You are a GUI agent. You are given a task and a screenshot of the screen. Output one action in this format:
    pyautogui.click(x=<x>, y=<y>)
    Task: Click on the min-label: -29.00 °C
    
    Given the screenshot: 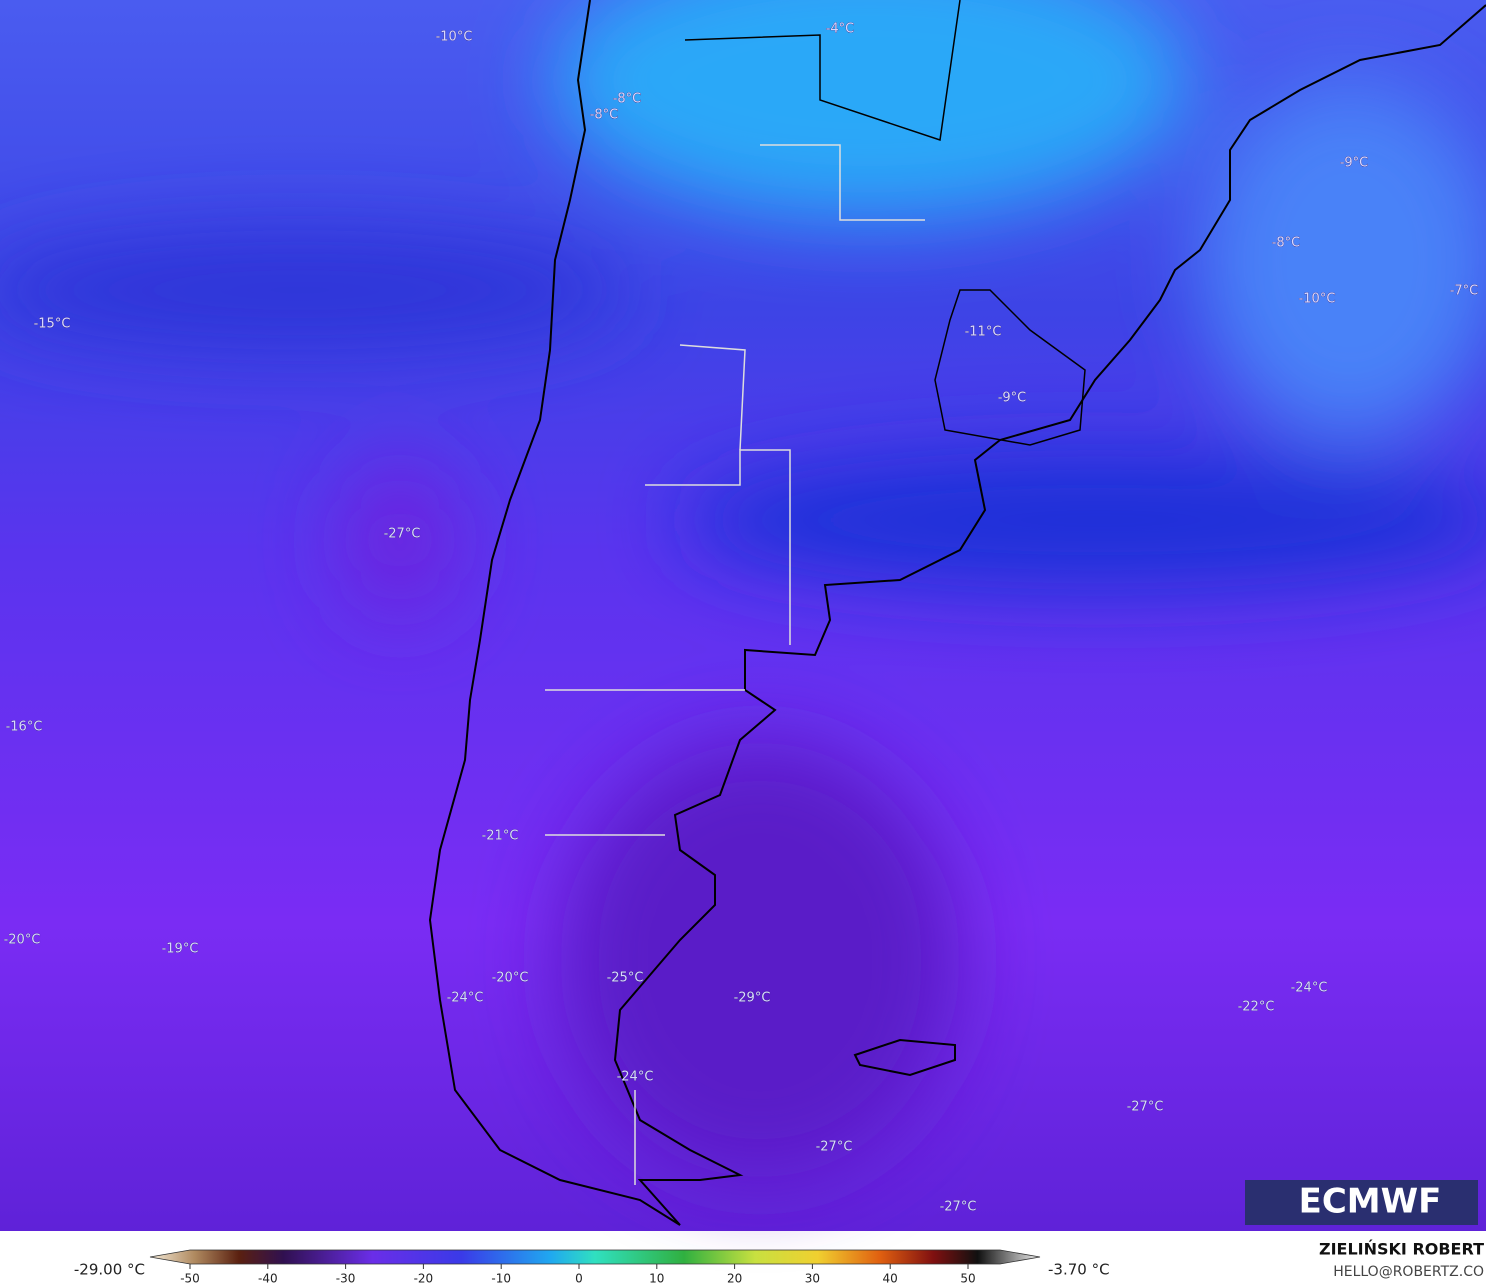 What is the action you would take?
    pyautogui.click(x=109, y=1270)
    